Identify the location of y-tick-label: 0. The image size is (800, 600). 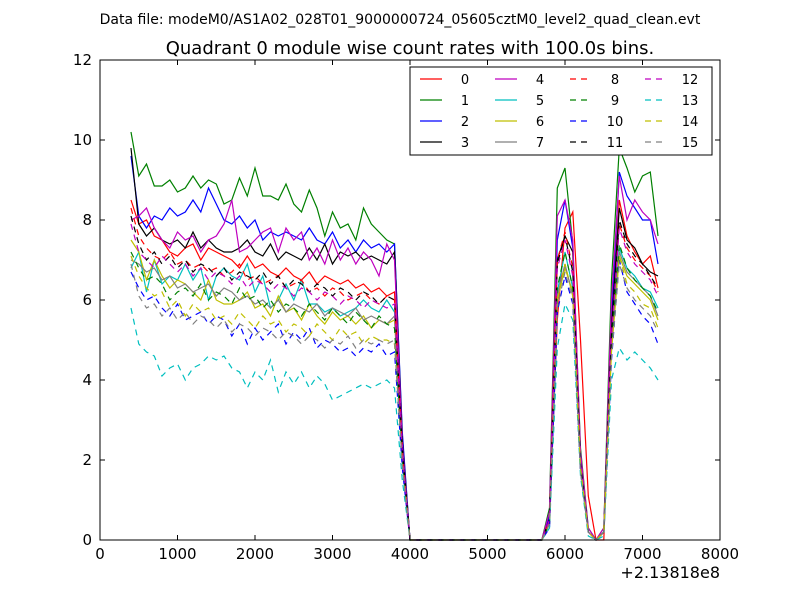
(87, 540).